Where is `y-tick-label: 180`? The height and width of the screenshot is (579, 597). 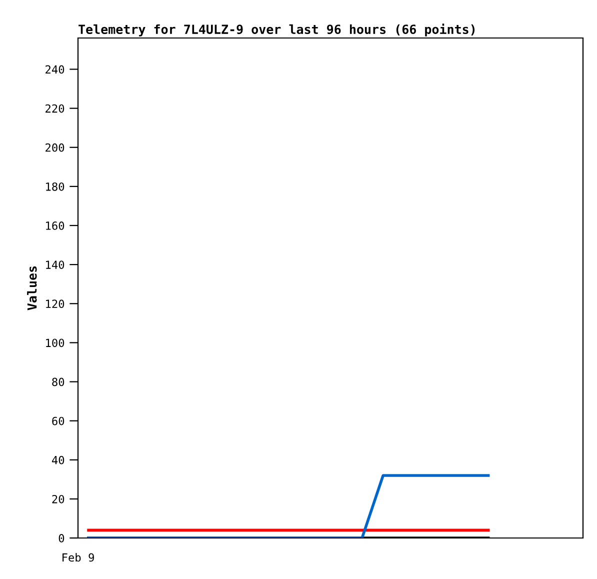
y-tick-label: 180 is located at coordinates (55, 186).